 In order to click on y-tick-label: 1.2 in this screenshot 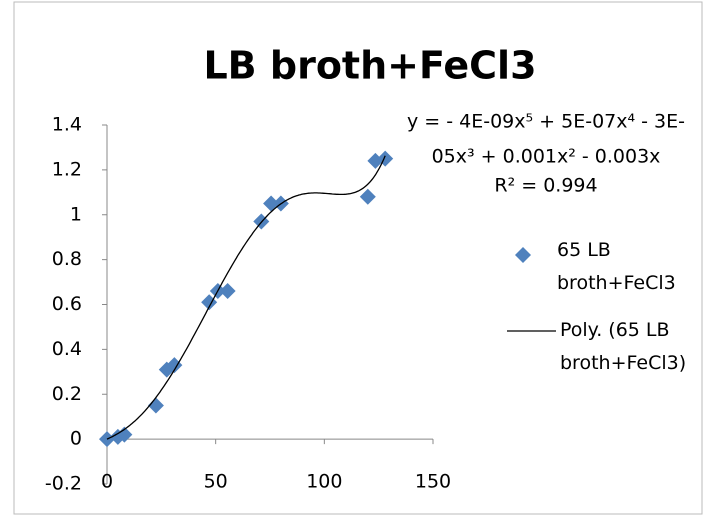, I will do `click(67, 169)`.